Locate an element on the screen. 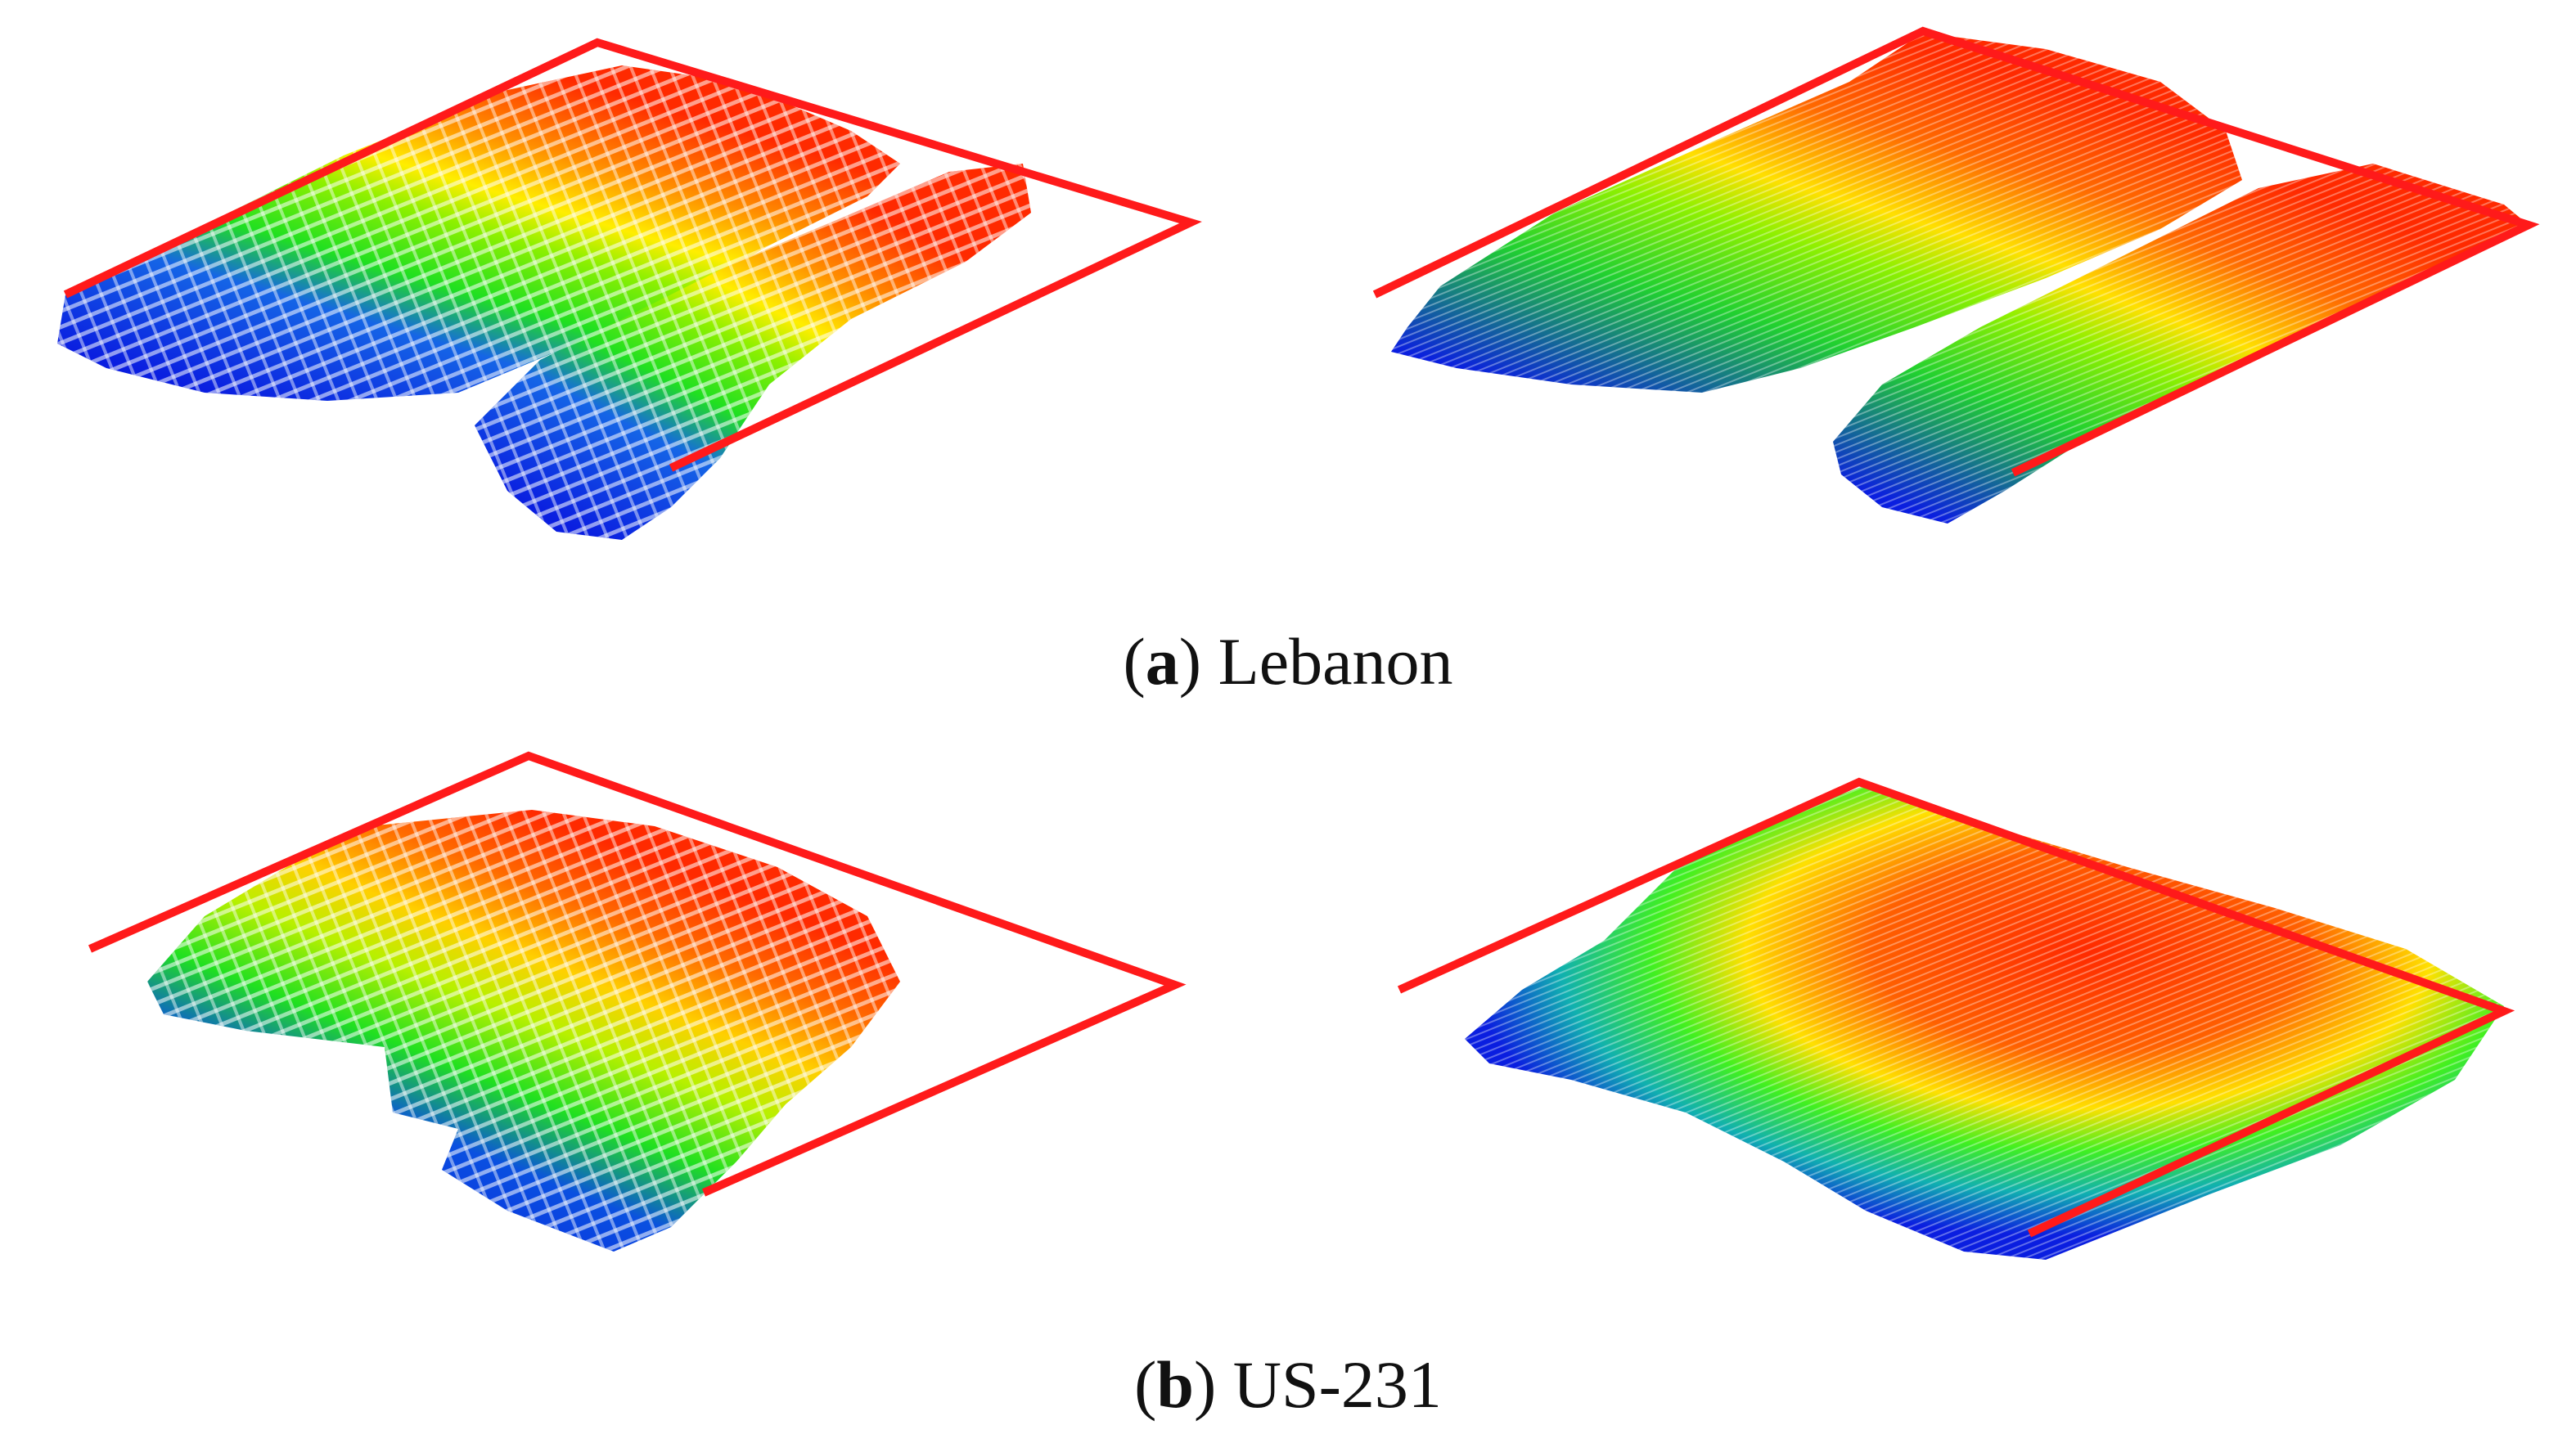 The width and height of the screenshot is (2576, 1443). caption-a-label: a is located at coordinates (1162, 661).